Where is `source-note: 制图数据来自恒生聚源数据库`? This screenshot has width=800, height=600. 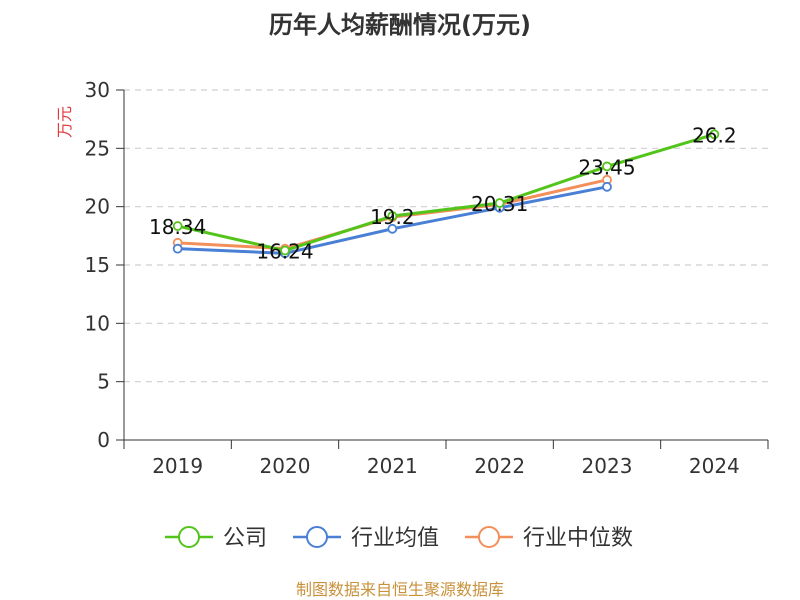
source-note: 制图数据来自恒生聚源数据库 is located at coordinates (400, 589).